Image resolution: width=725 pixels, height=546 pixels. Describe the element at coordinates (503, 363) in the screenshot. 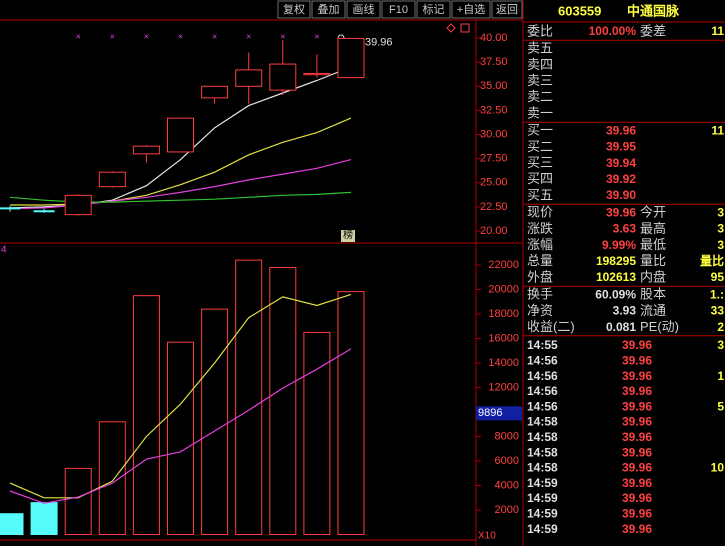

I see `y-tick-label: 14000` at that location.